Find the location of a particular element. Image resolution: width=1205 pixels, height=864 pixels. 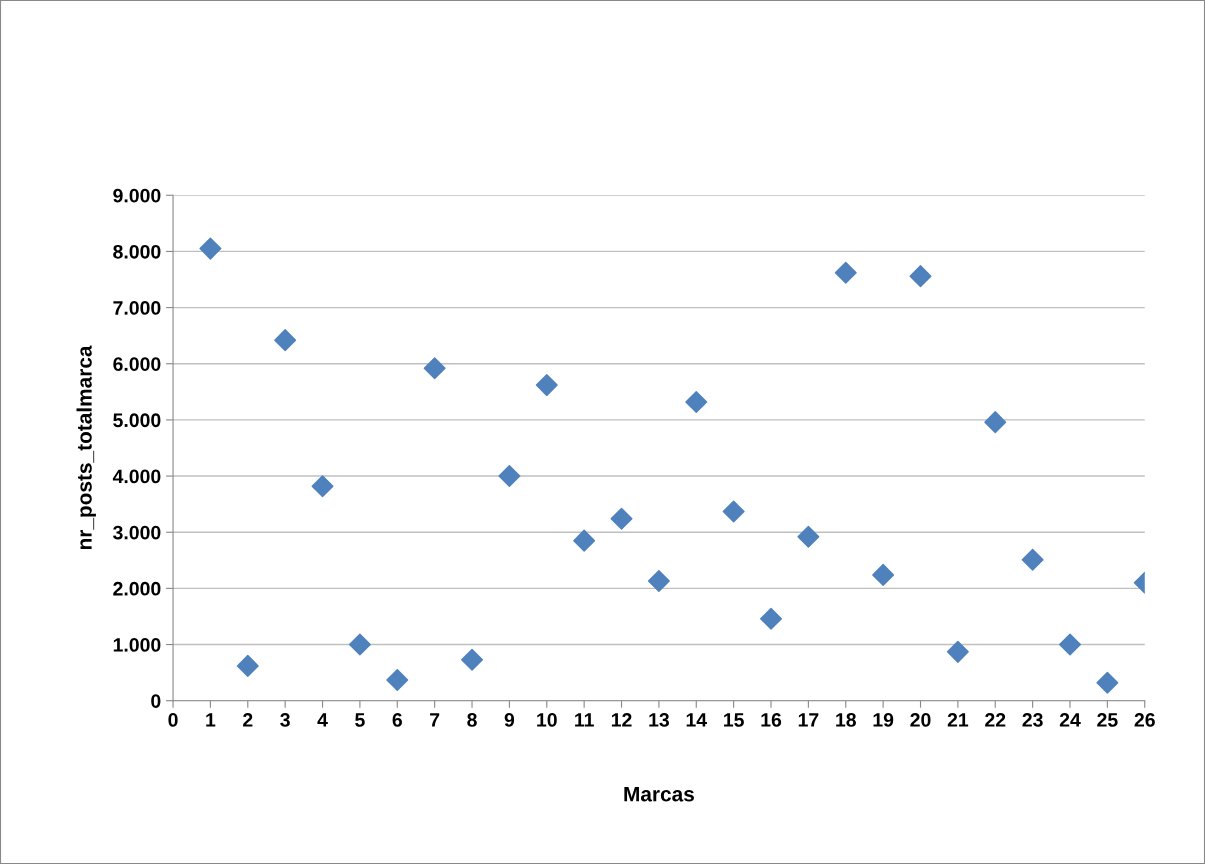

x-tick-label: 8 is located at coordinates (472, 720).